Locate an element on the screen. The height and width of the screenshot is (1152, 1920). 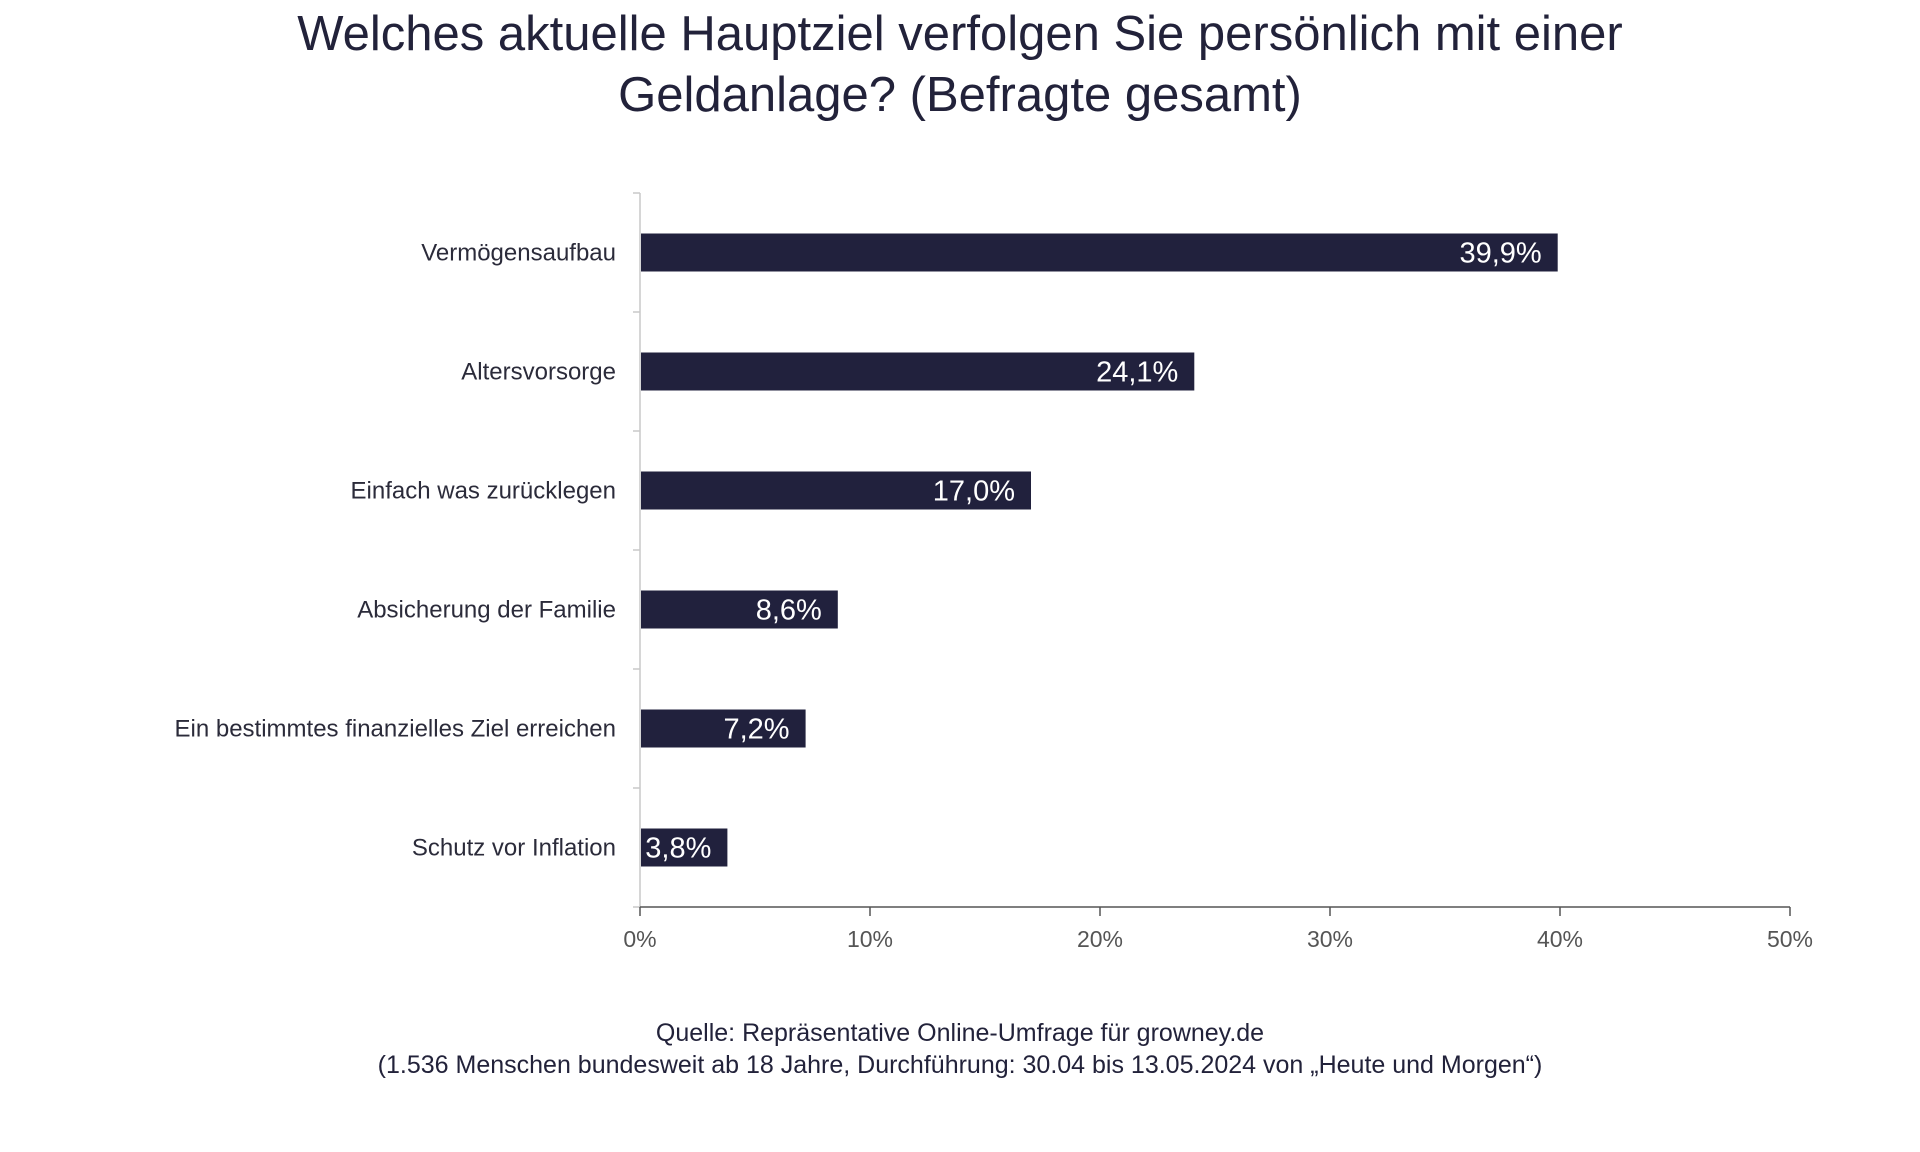
x-tick-label: 50% is located at coordinates (1790, 939).